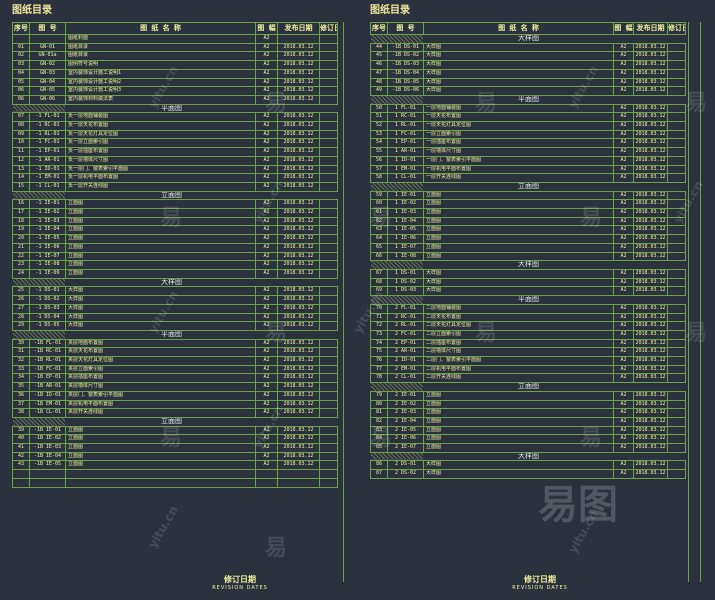 The height and width of the screenshot is (600, 715). Describe the element at coordinates (160, 169) in the screenshot. I see `drawing-name: 负一层门、窗表索引平面图` at that location.